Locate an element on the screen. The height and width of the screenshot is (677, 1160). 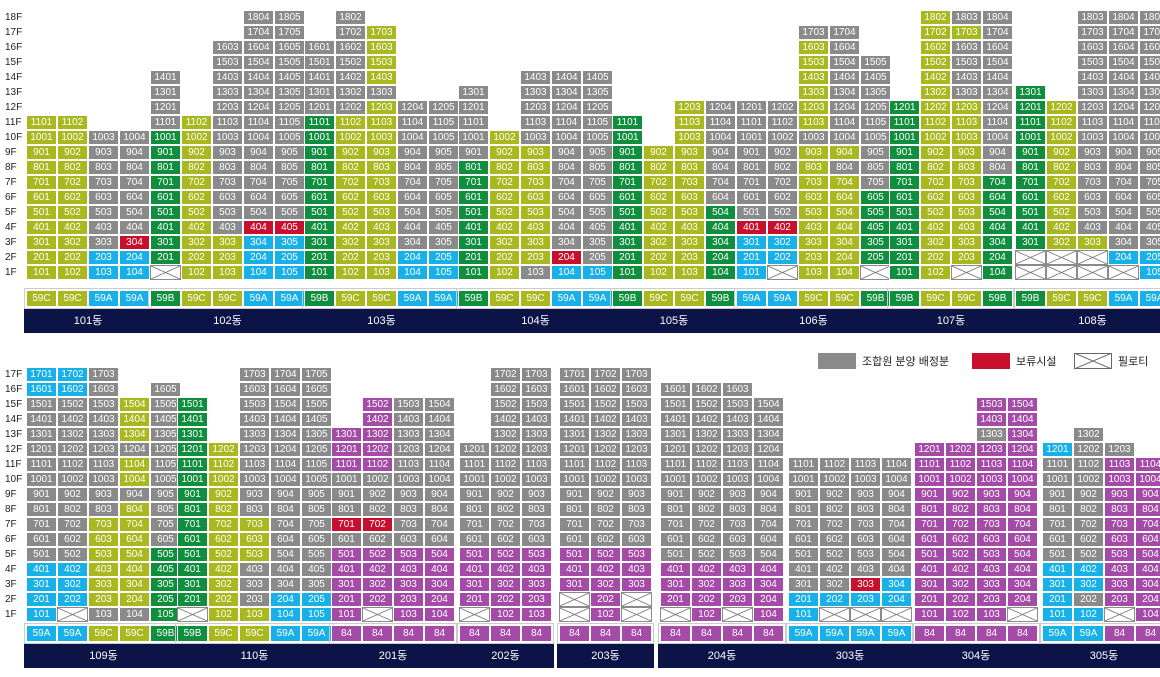
unit-cell: 1102 is located at coordinates (605, 464).